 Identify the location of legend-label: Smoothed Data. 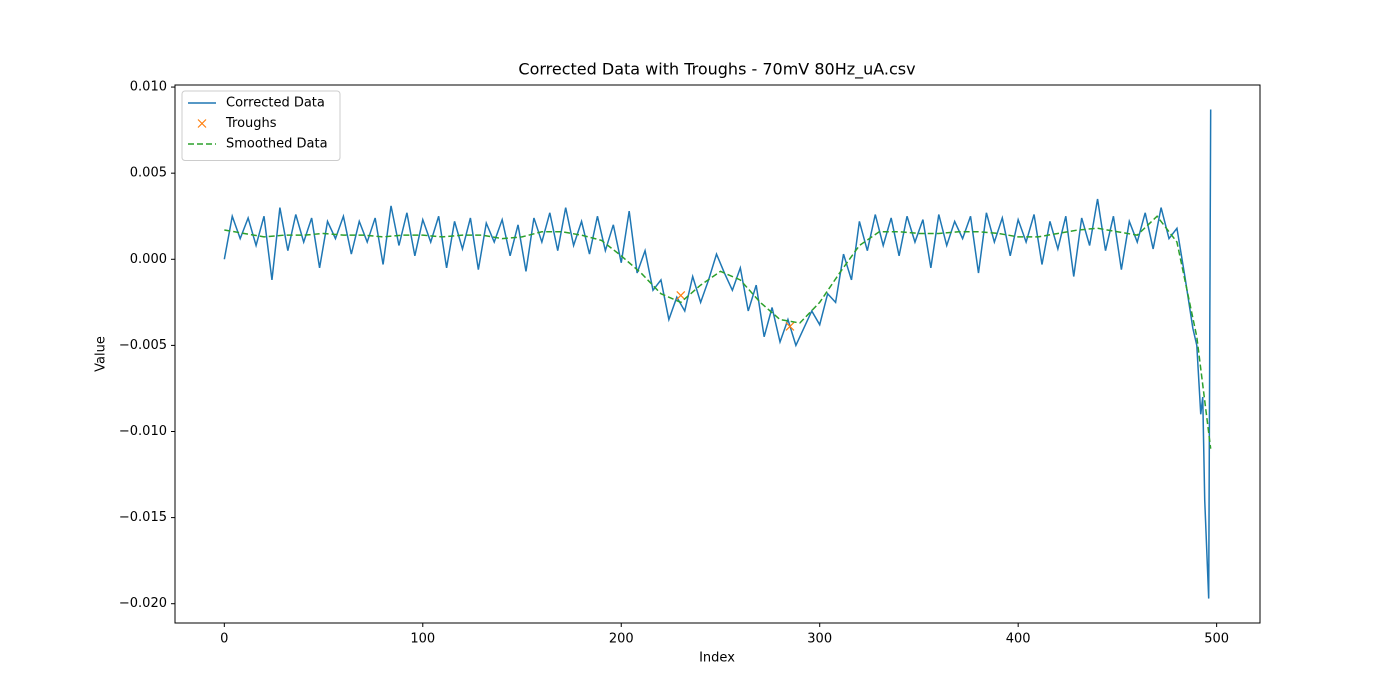
(277, 144).